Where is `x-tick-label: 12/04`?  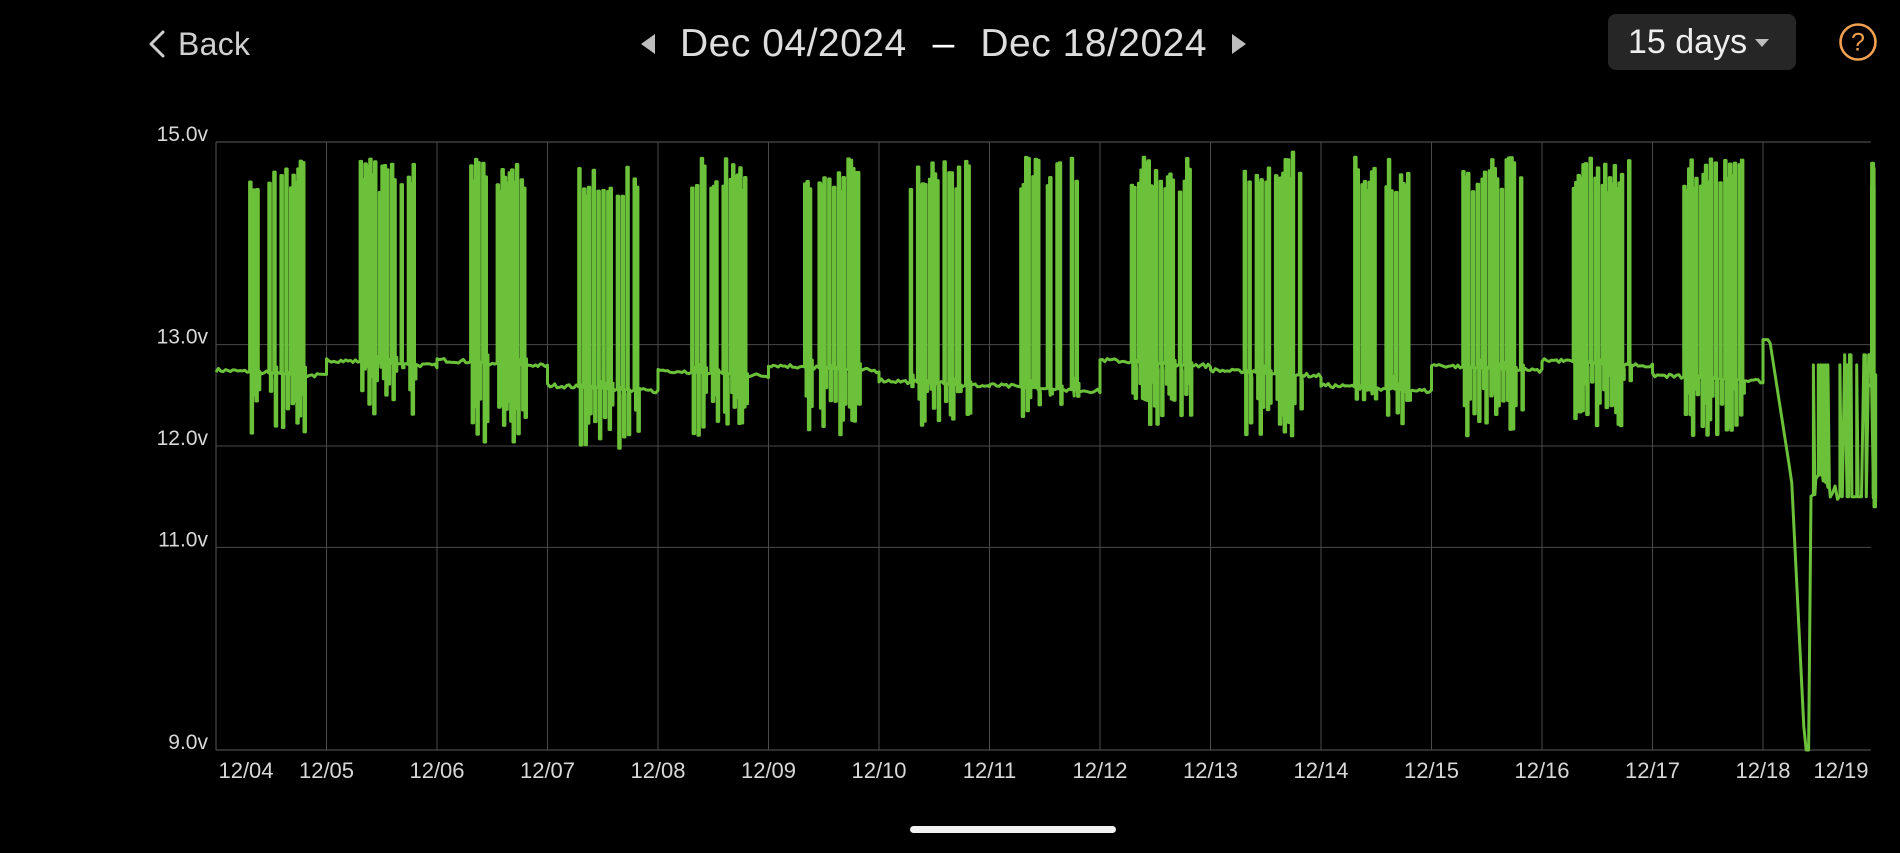
x-tick-label: 12/04 is located at coordinates (245, 770).